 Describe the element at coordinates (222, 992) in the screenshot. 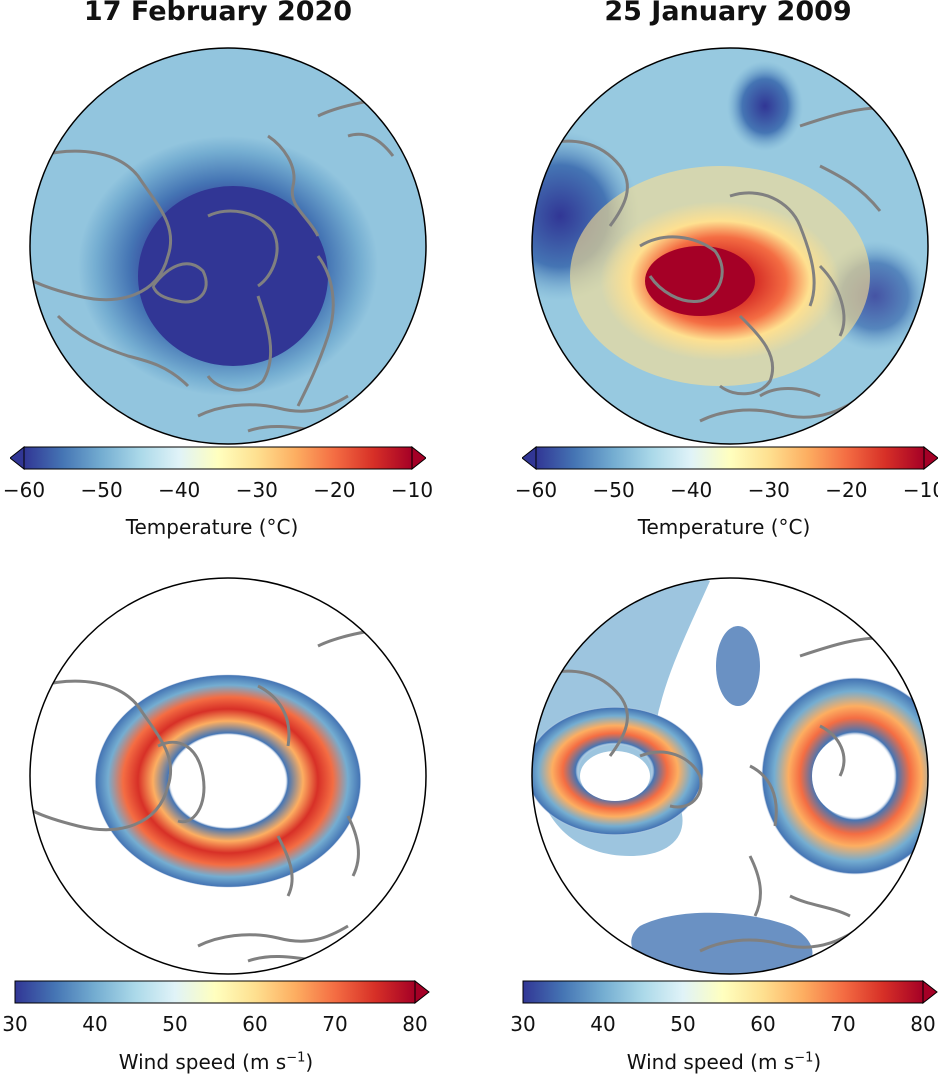

I see `wind-colorbar-left` at that location.